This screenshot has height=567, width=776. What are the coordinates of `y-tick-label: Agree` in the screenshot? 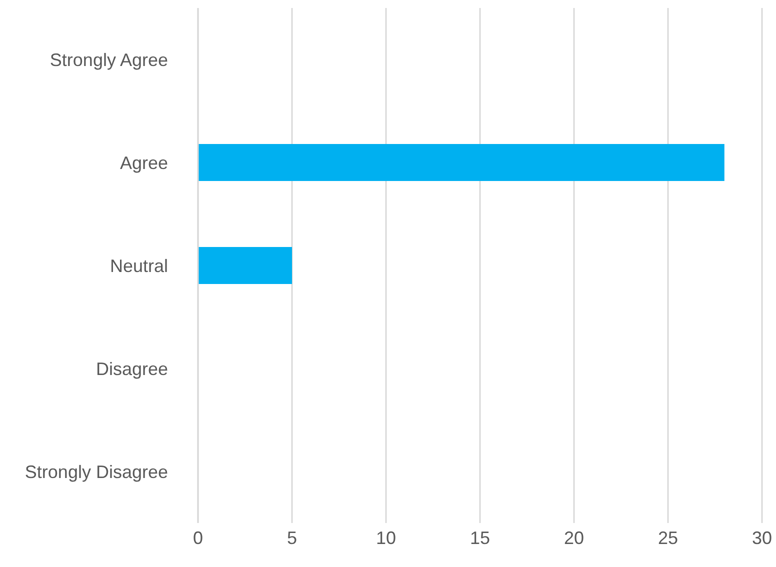 It's located at (144, 162).